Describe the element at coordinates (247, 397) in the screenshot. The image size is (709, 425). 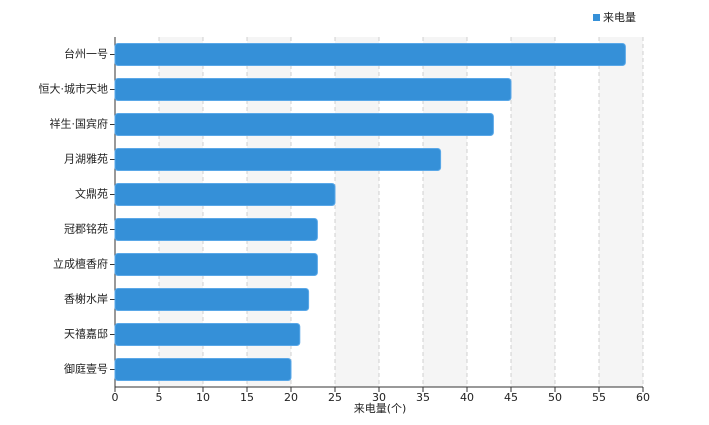
I see `x-tick-label: 15` at that location.